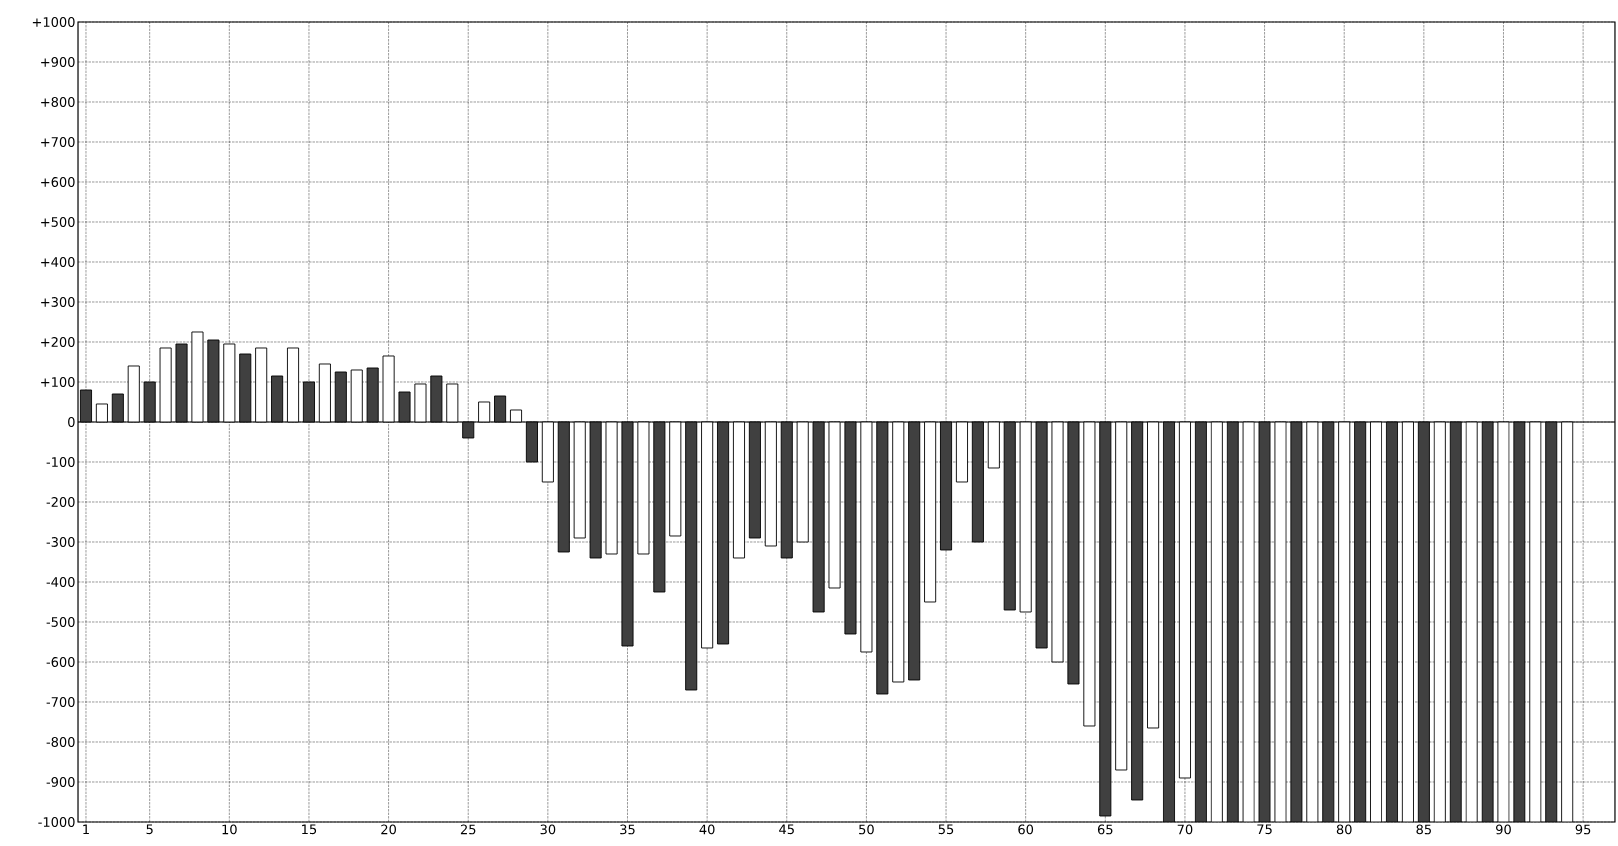  Describe the element at coordinates (388, 829) in the screenshot. I see `x-tick-label: 20` at that location.